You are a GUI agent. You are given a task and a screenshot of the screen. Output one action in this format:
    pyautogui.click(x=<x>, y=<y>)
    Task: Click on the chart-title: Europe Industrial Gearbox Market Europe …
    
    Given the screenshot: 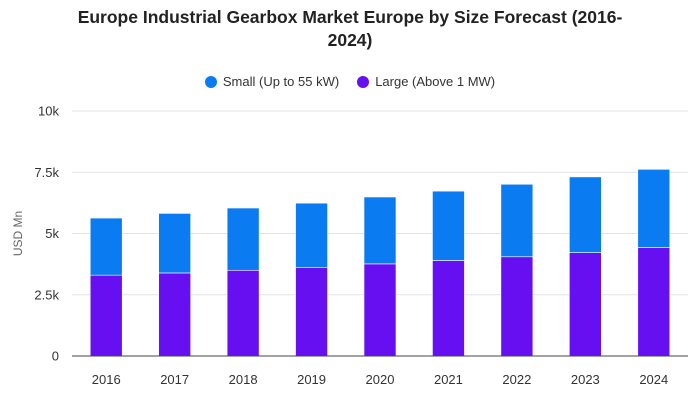 What is the action you would take?
    pyautogui.click(x=350, y=29)
    